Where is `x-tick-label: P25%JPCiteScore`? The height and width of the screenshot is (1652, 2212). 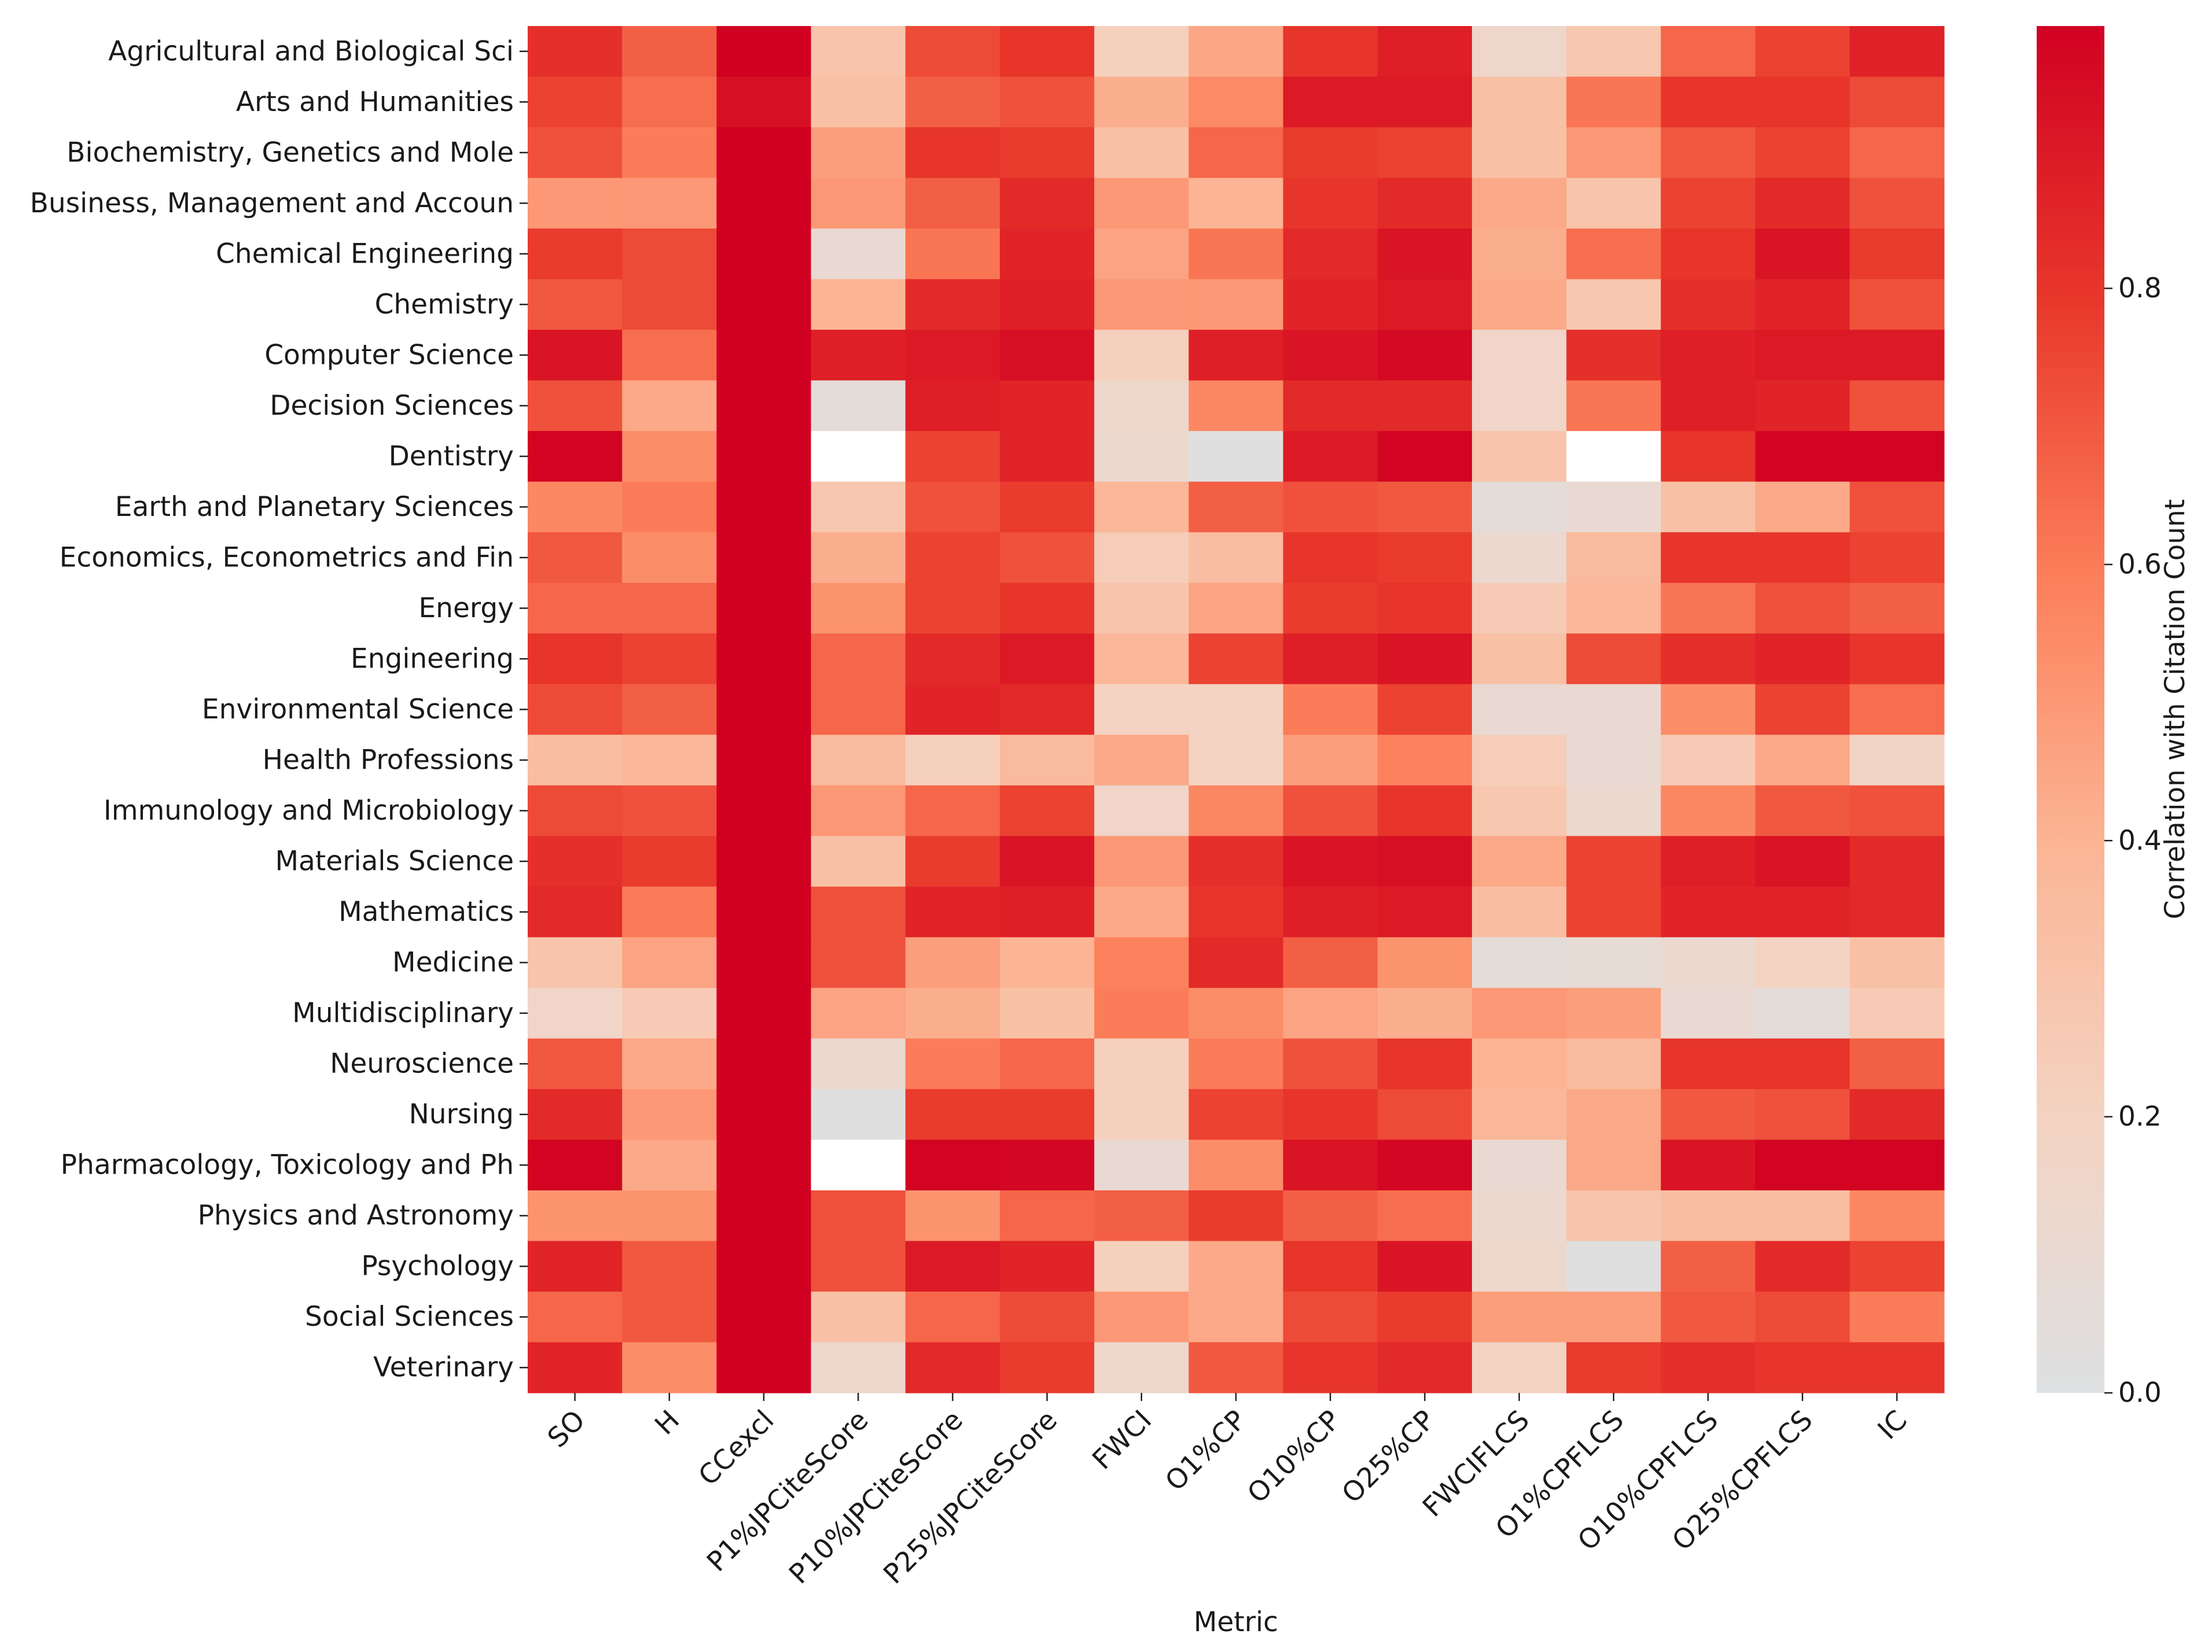
x-tick-label: P25%JPCiteScore is located at coordinates (970, 1498).